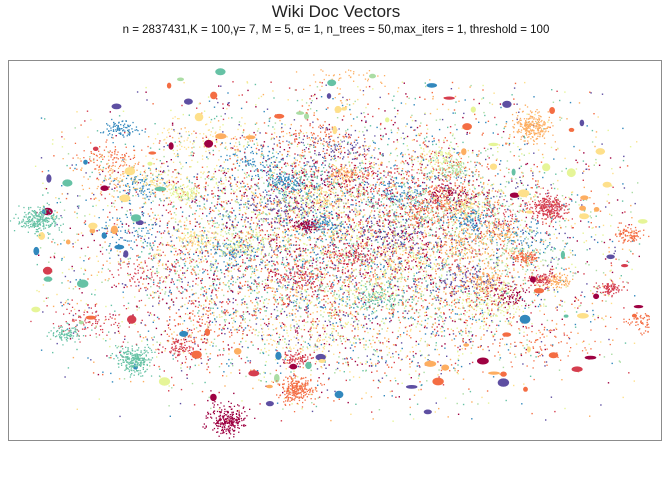 The image size is (672, 480). Describe the element at coordinates (336, 11) in the screenshot. I see `chart-title: Wiki Doc Vectors` at that location.